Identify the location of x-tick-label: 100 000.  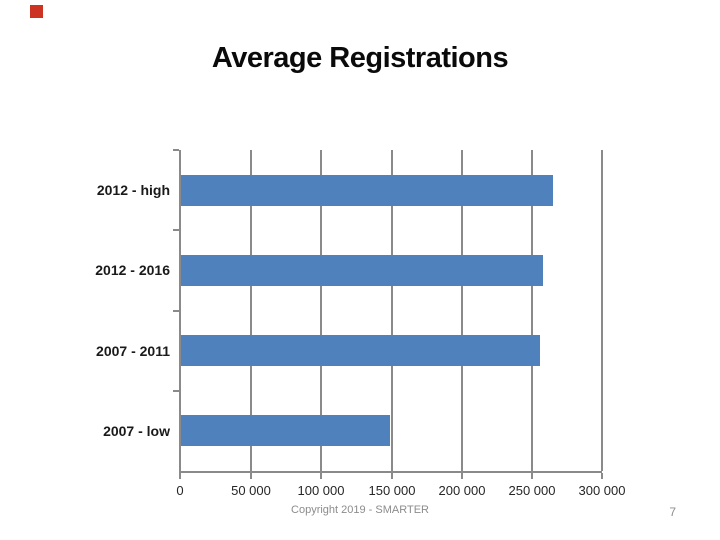
(321, 490).